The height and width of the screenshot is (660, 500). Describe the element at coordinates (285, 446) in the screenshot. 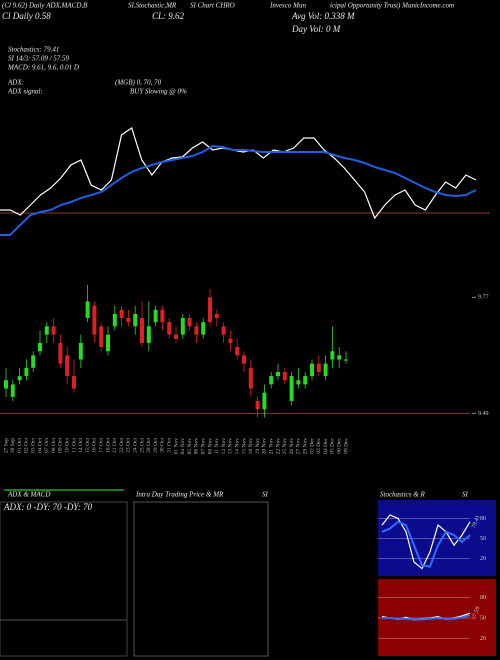

I see `x-tick-label: 25 Nov` at that location.